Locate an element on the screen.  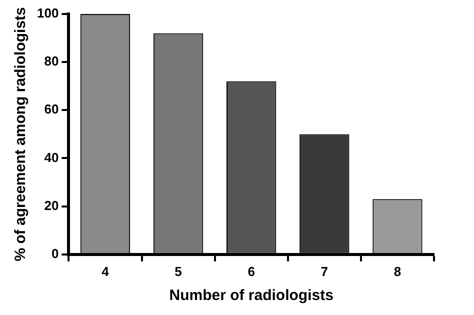
y-tick-label: 40 is located at coordinates (51, 157).